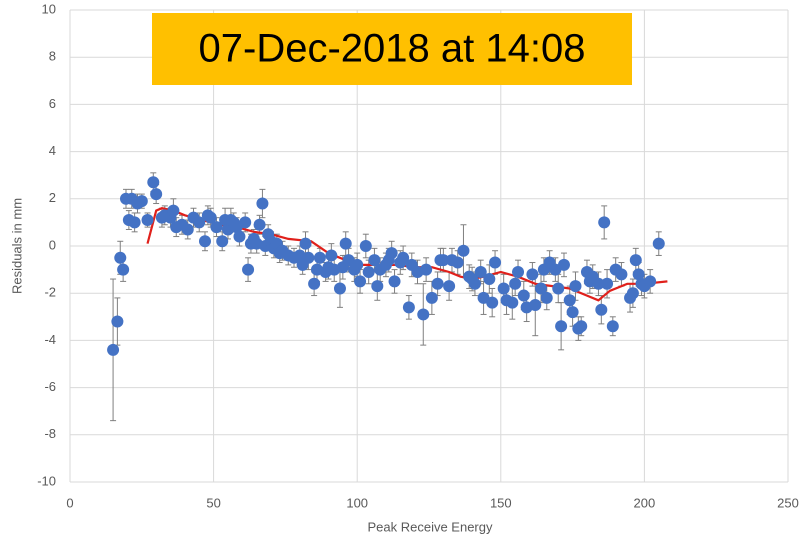  Describe the element at coordinates (213, 502) in the screenshot. I see `x-tick-label: 50` at that location.